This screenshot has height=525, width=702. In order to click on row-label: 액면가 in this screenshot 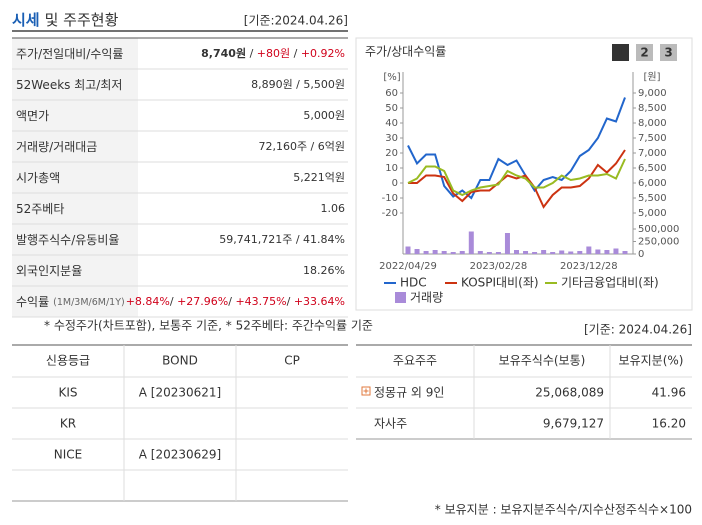, I will do `click(32, 116)`.